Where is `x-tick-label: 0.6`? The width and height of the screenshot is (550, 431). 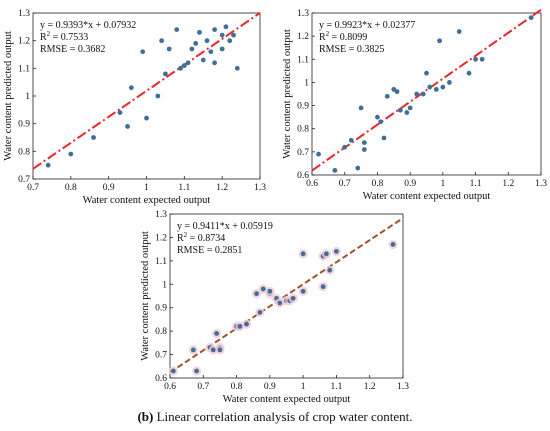
x-tick-label: 0.6 is located at coordinates (170, 387).